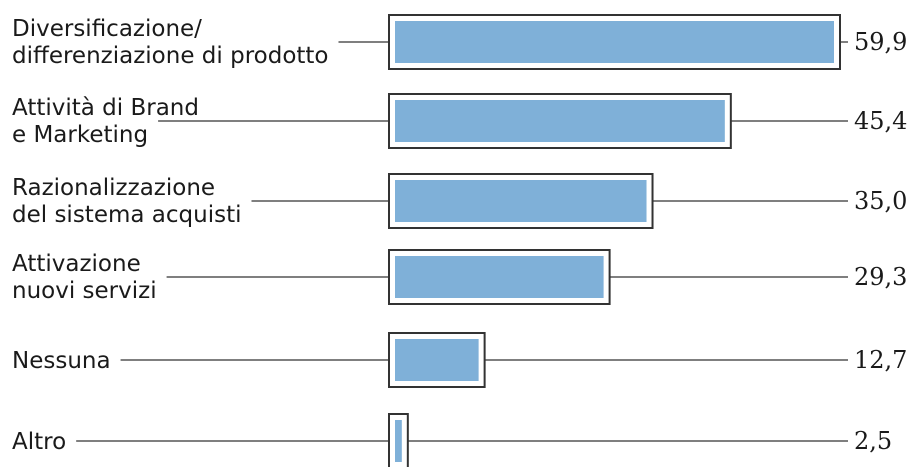 This screenshot has width=924, height=467. What do you see at coordinates (76, 264) in the screenshot?
I see `category-label-line: Attivazione` at bounding box center [76, 264].